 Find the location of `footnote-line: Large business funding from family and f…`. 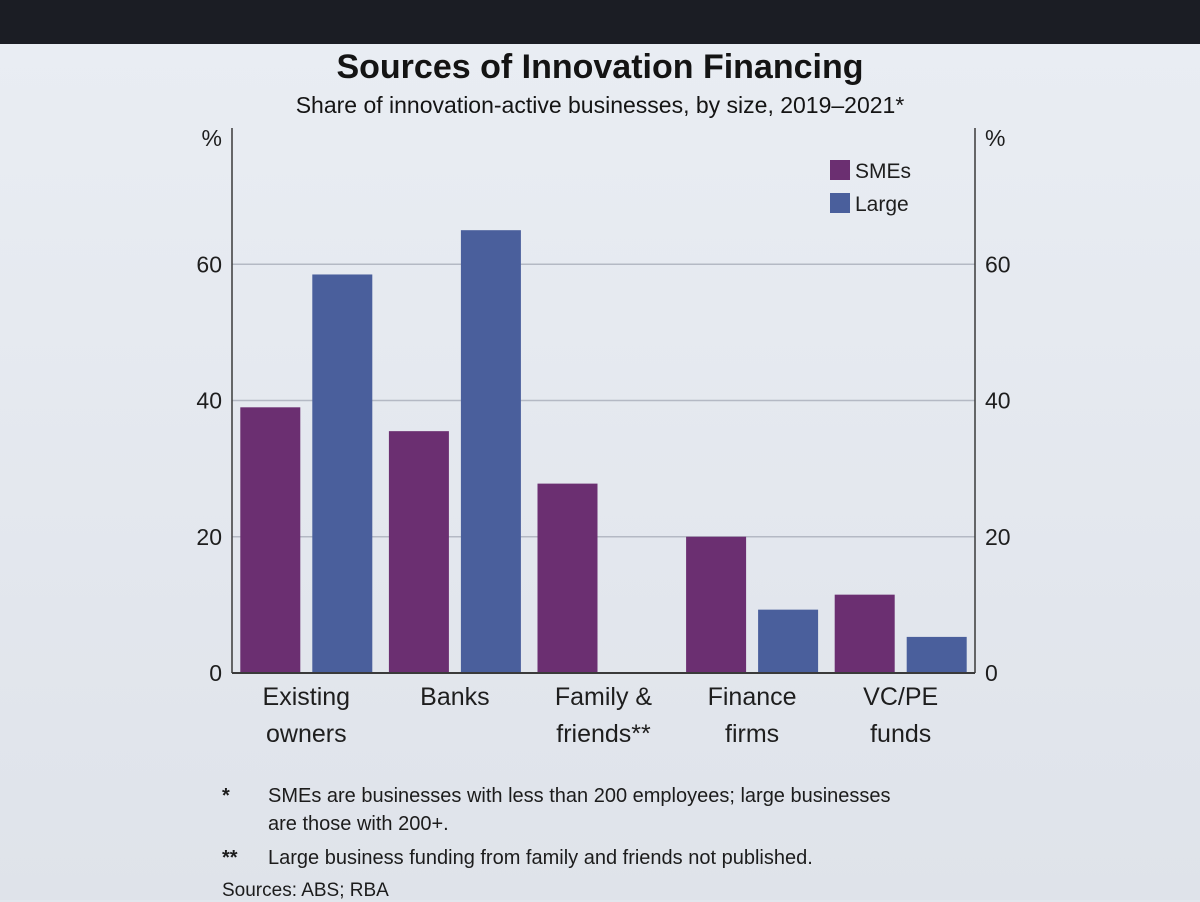

footnote-line: Large business funding from family and f… is located at coordinates (540, 858).